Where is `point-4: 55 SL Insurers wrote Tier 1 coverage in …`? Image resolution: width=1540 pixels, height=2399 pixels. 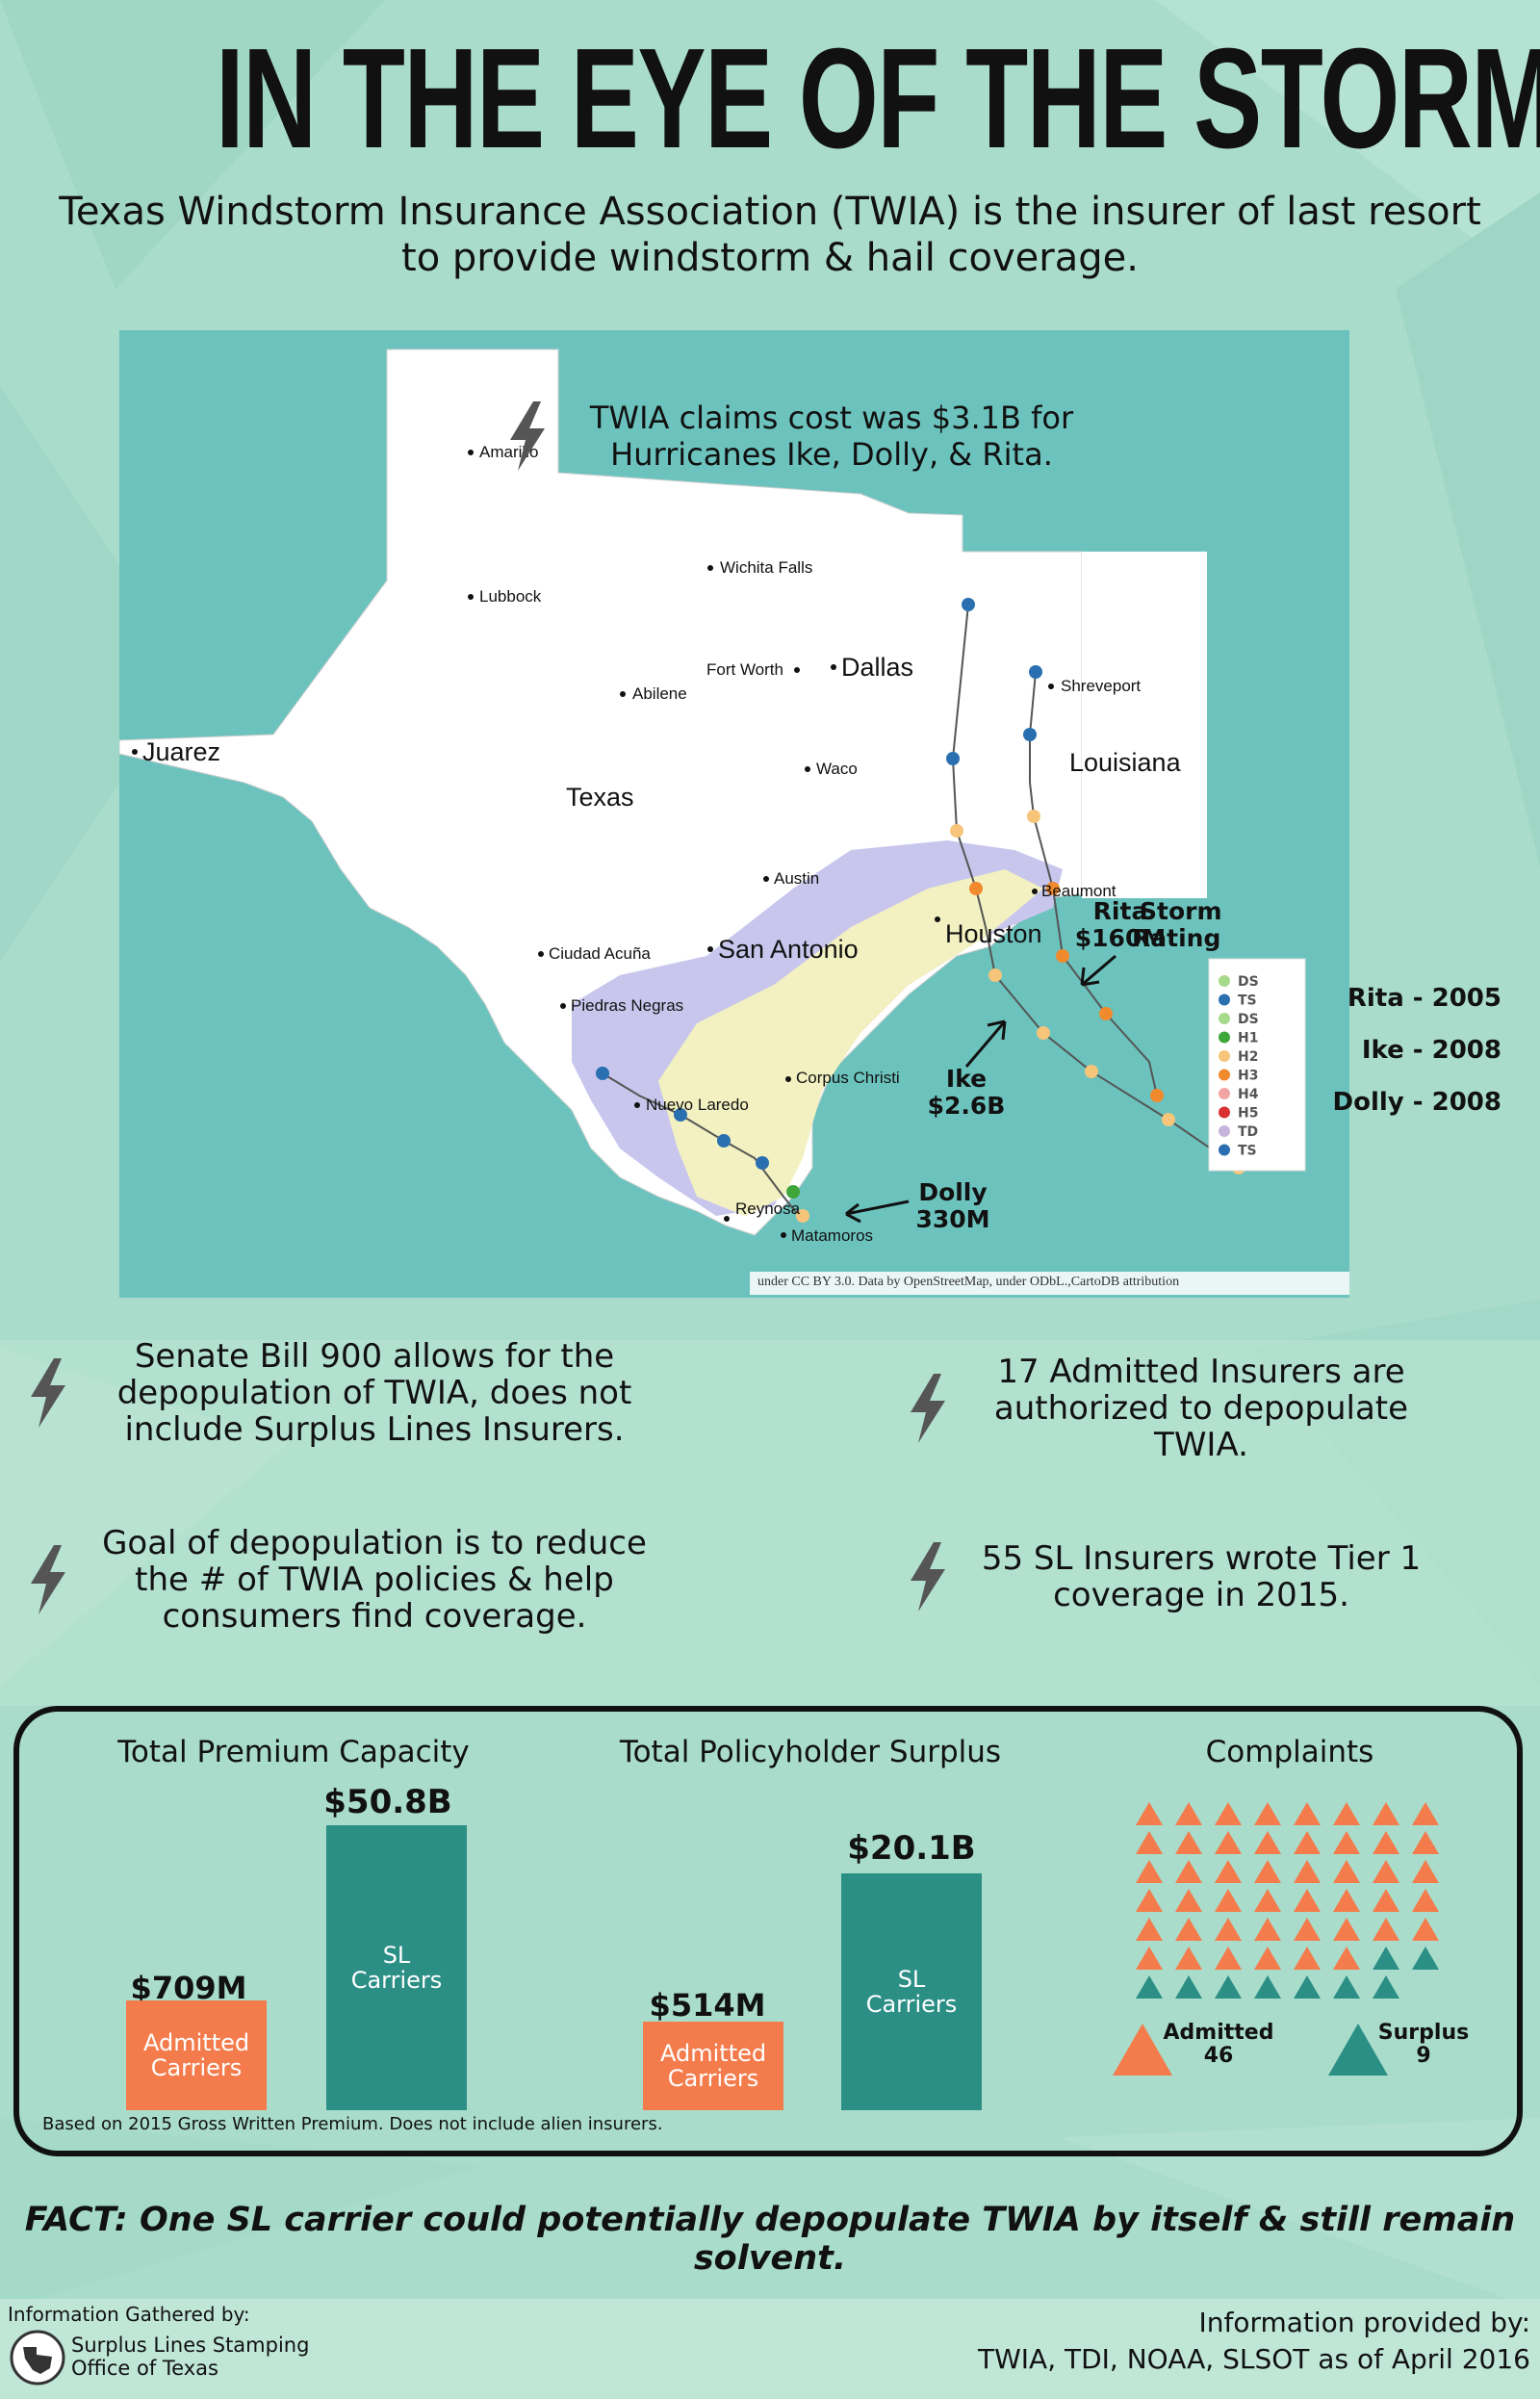
point-4: 55 SL Insurers wrote Tier 1 coverage in … is located at coordinates (1174, 1576).